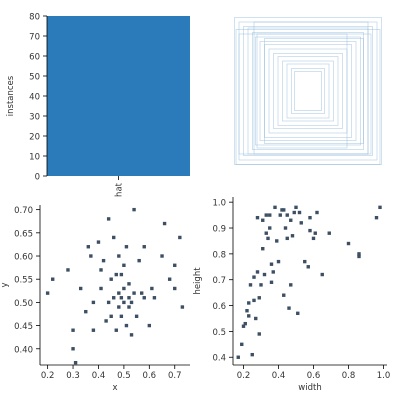  I want to click on y-tick-label: 40, so click(34, 98).